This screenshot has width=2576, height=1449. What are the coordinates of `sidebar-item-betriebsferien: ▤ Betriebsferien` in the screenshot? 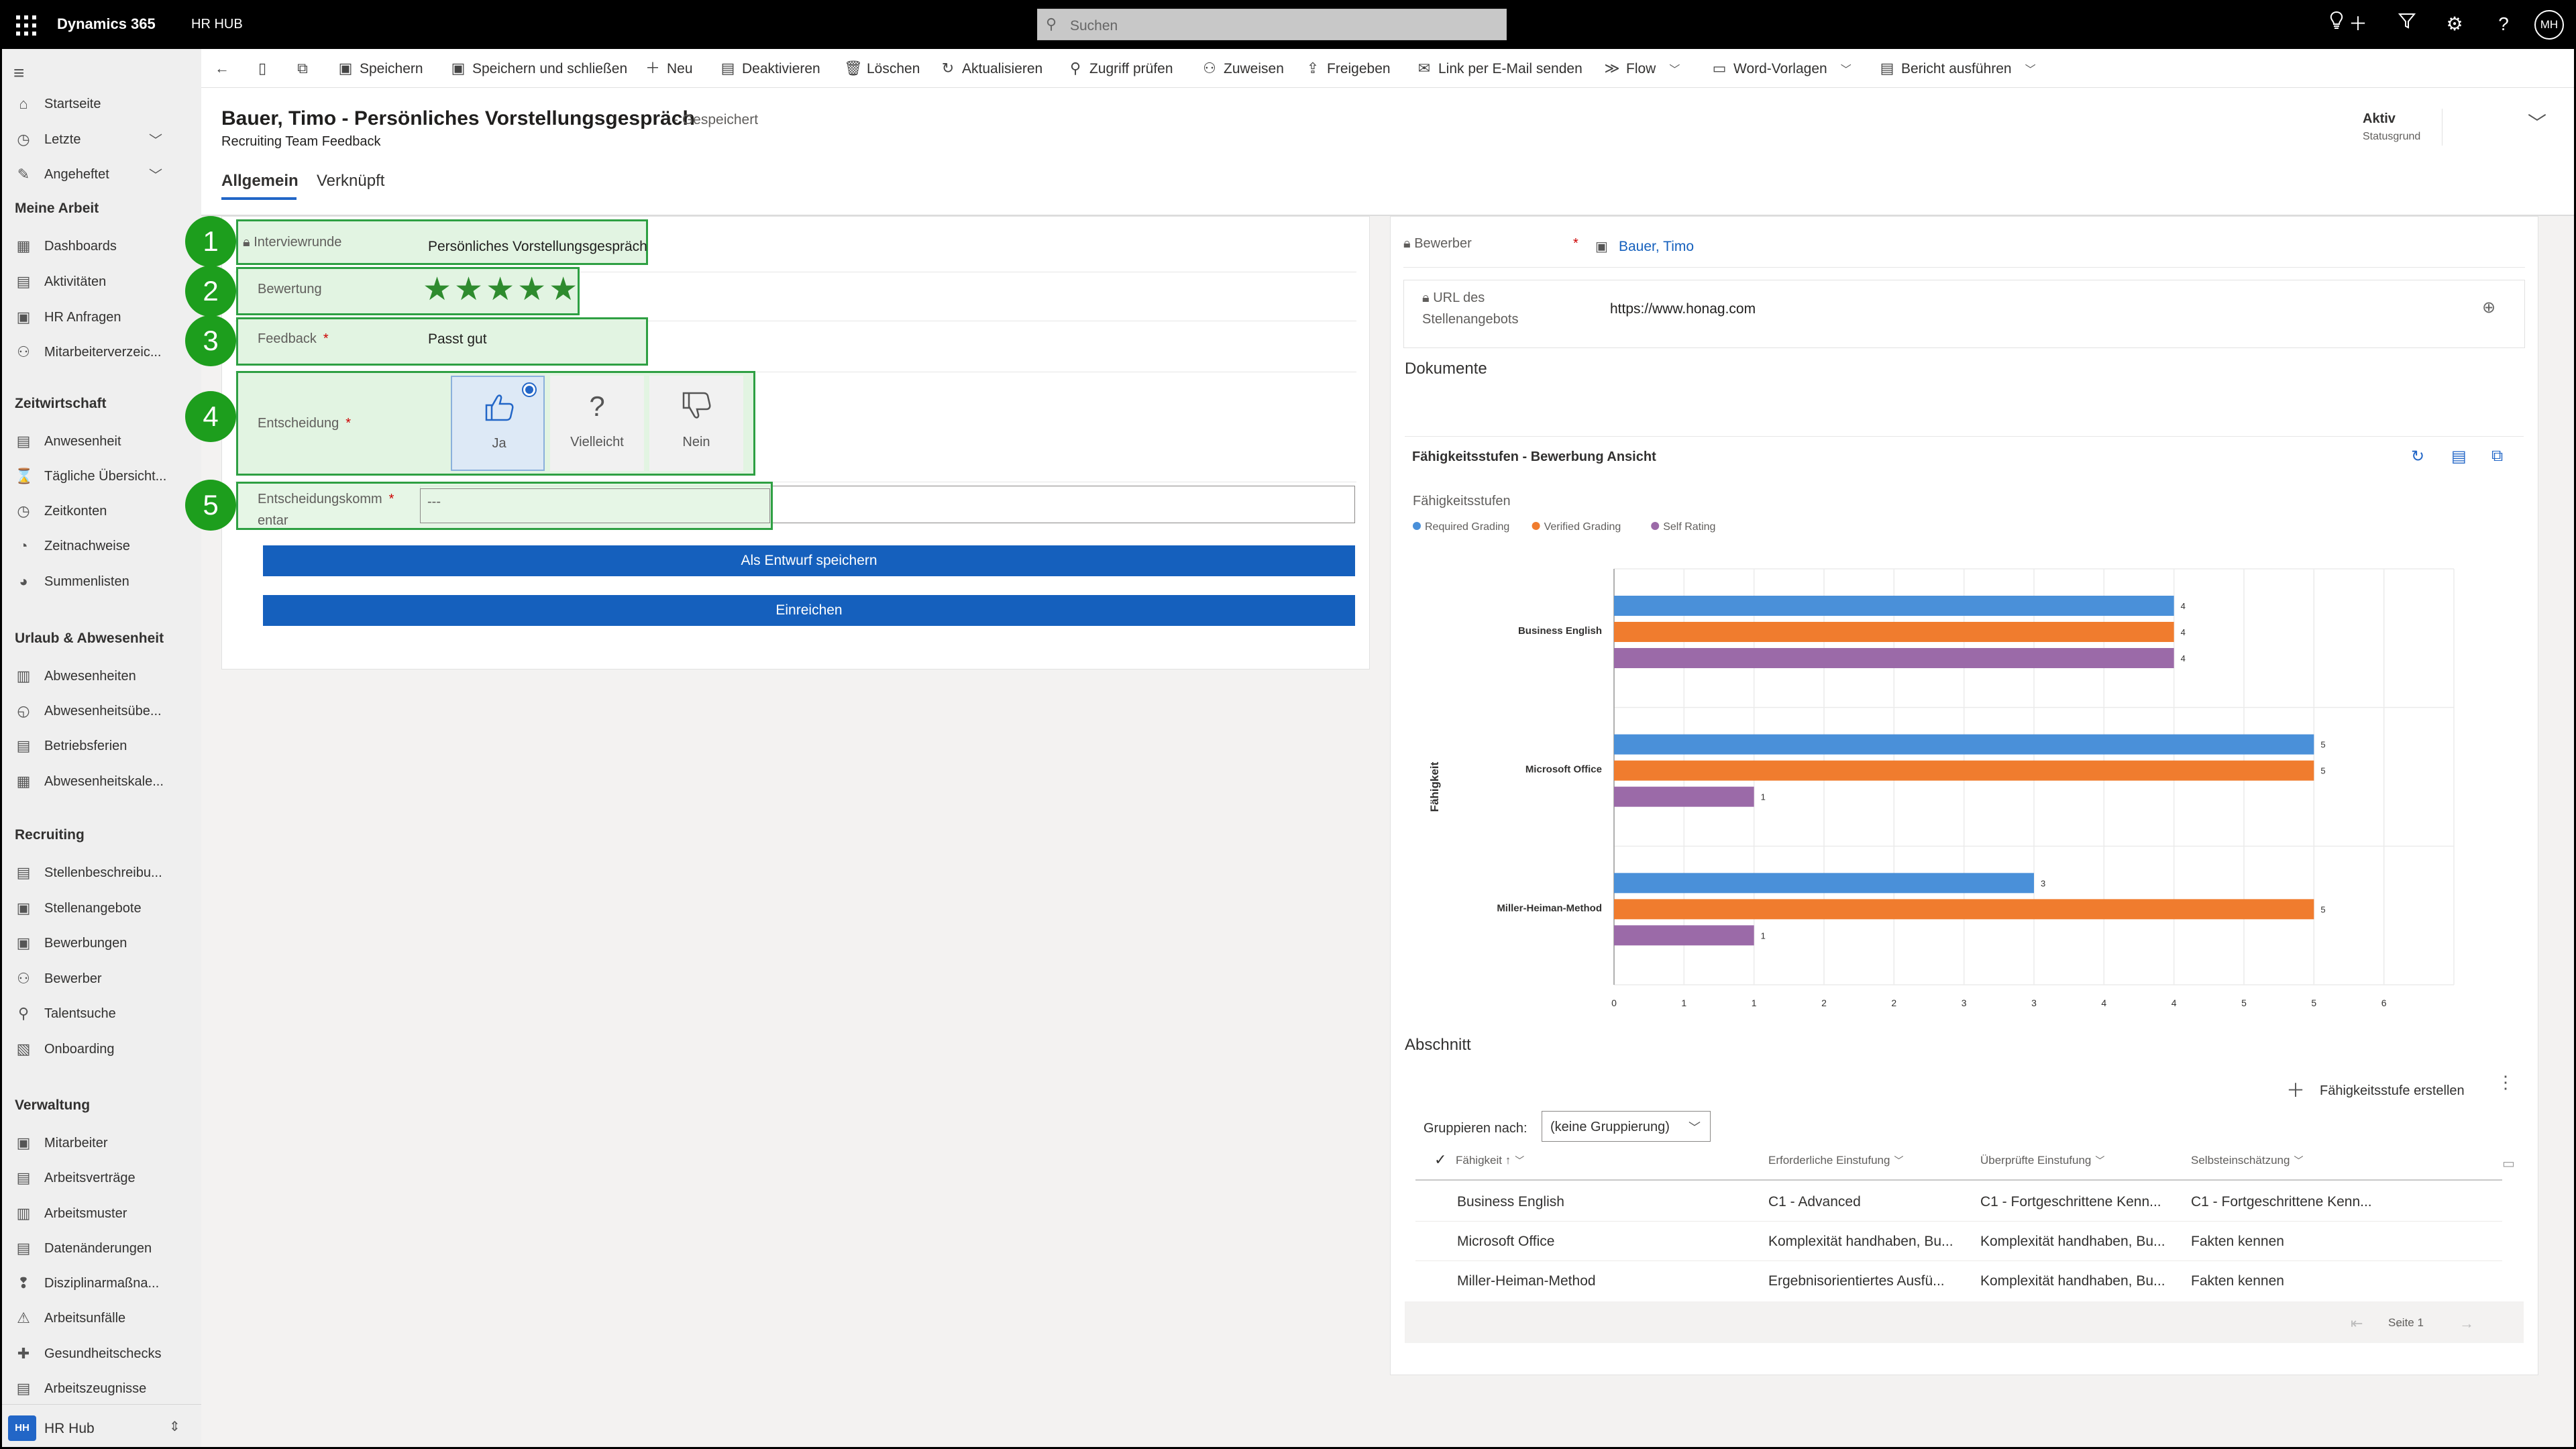 It's located at (100, 746).